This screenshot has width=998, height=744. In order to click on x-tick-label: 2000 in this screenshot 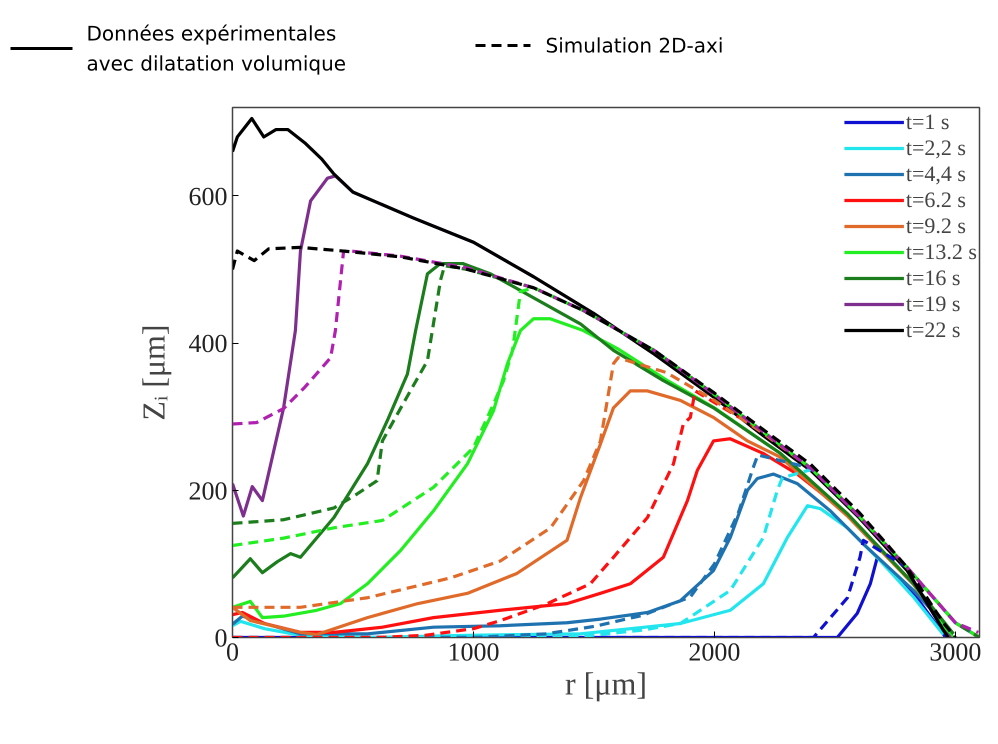, I will do `click(714, 652)`.